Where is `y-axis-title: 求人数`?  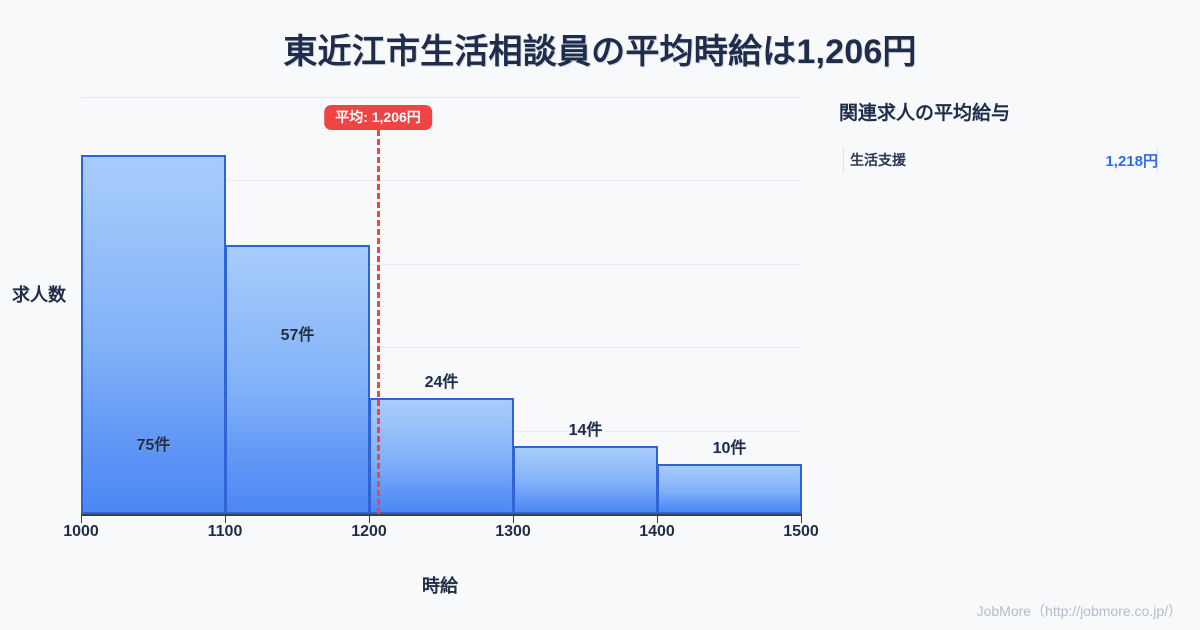 y-axis-title: 求人数 is located at coordinates (39, 295).